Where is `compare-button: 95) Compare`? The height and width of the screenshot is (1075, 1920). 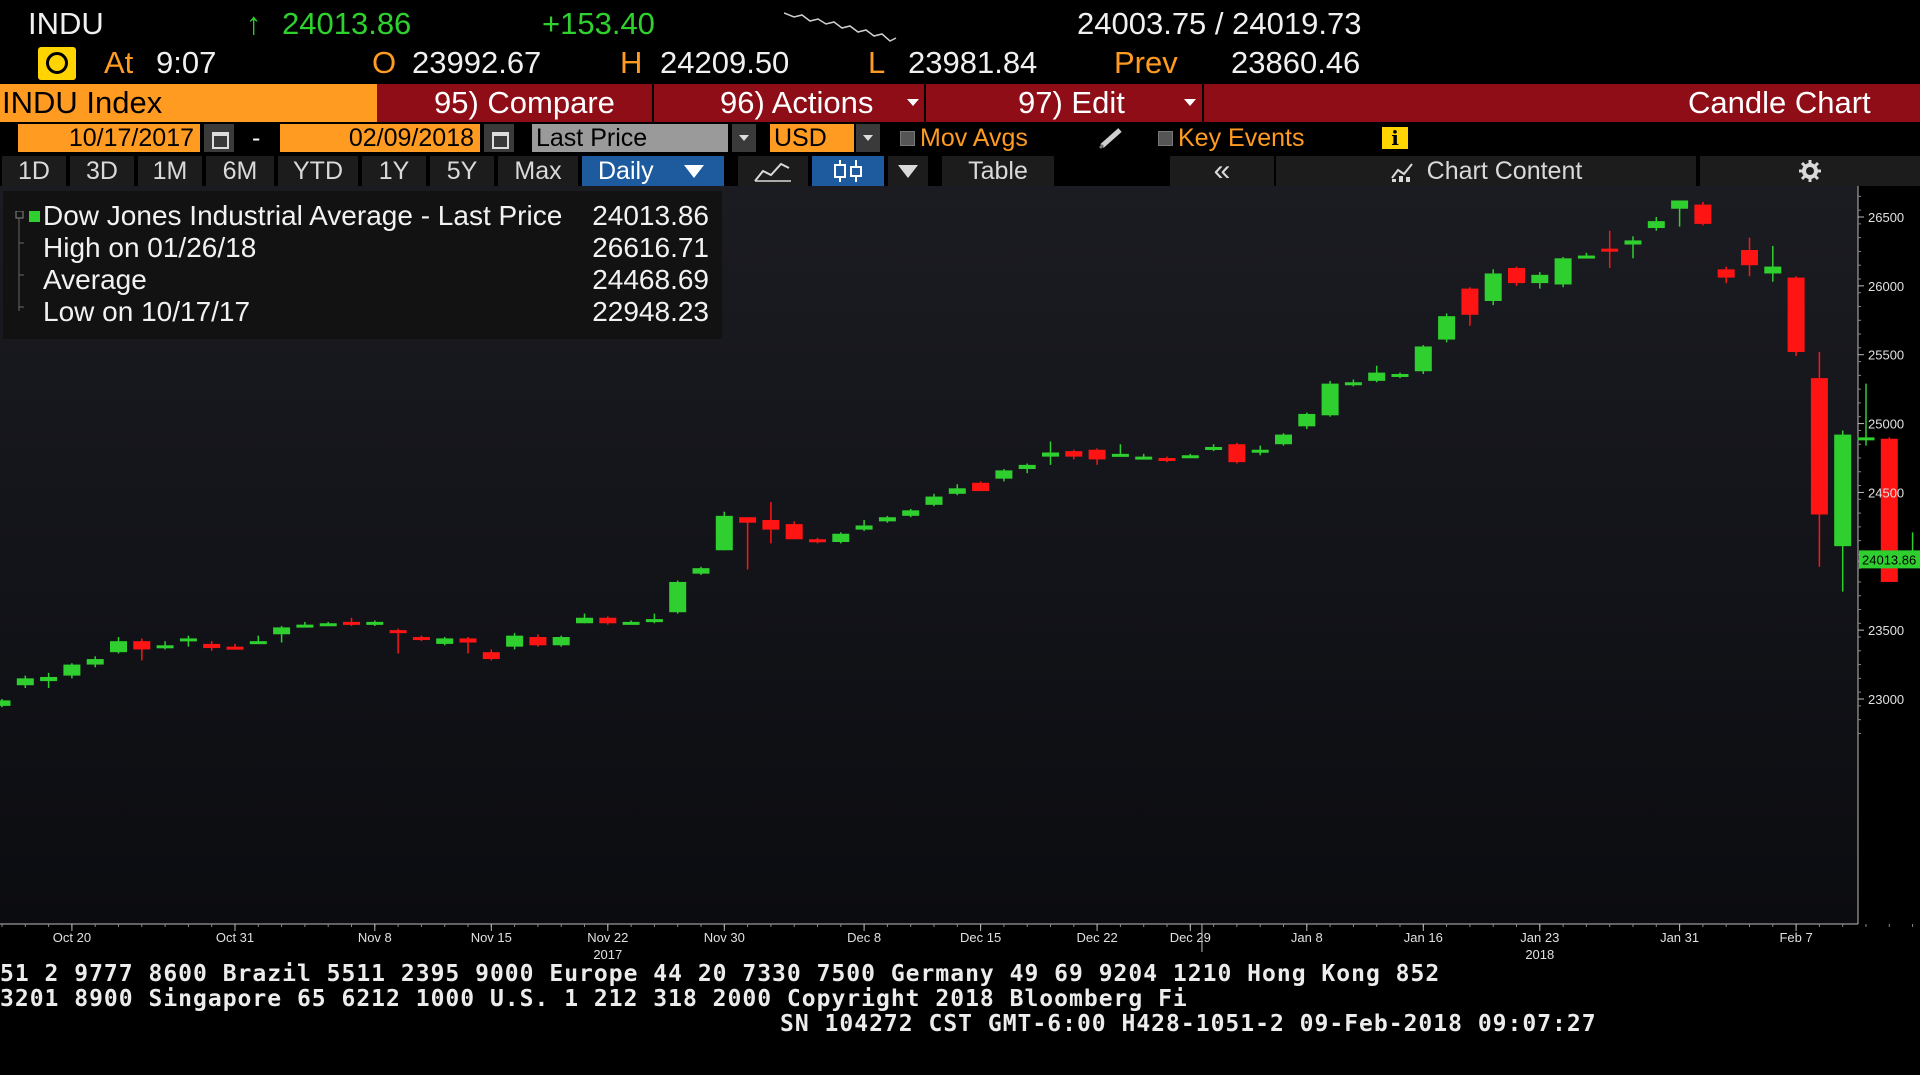 compare-button: 95) Compare is located at coordinates (524, 102).